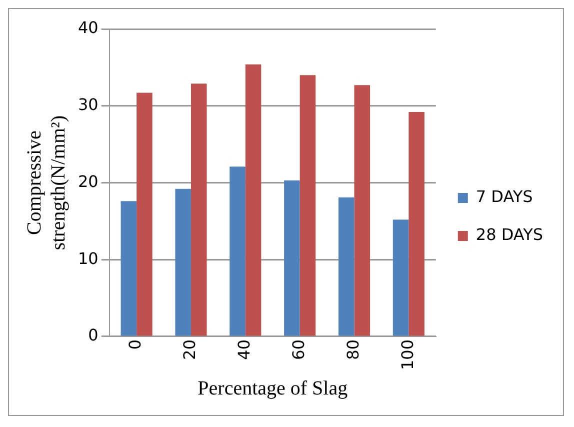 Image resolution: width=574 pixels, height=427 pixels. Describe the element at coordinates (298, 349) in the screenshot. I see `x-tick-label: 60` at that location.